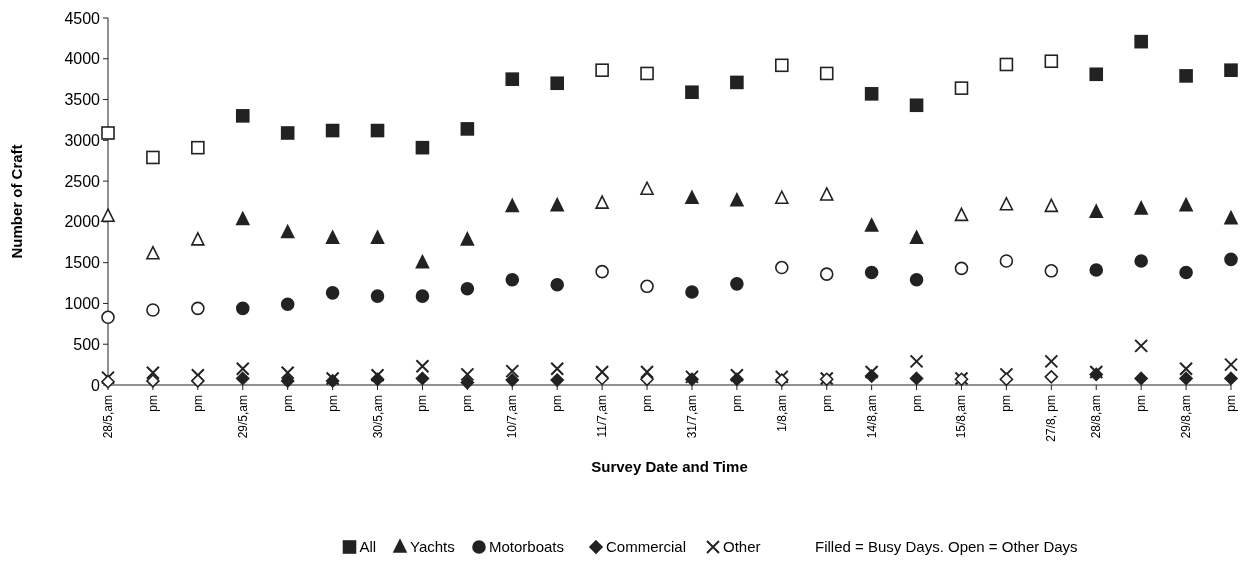 Image resolution: width=1248 pixels, height=562 pixels. What do you see at coordinates (82, 18) in the screenshot?
I see `y-tick-label: 4500` at bounding box center [82, 18].